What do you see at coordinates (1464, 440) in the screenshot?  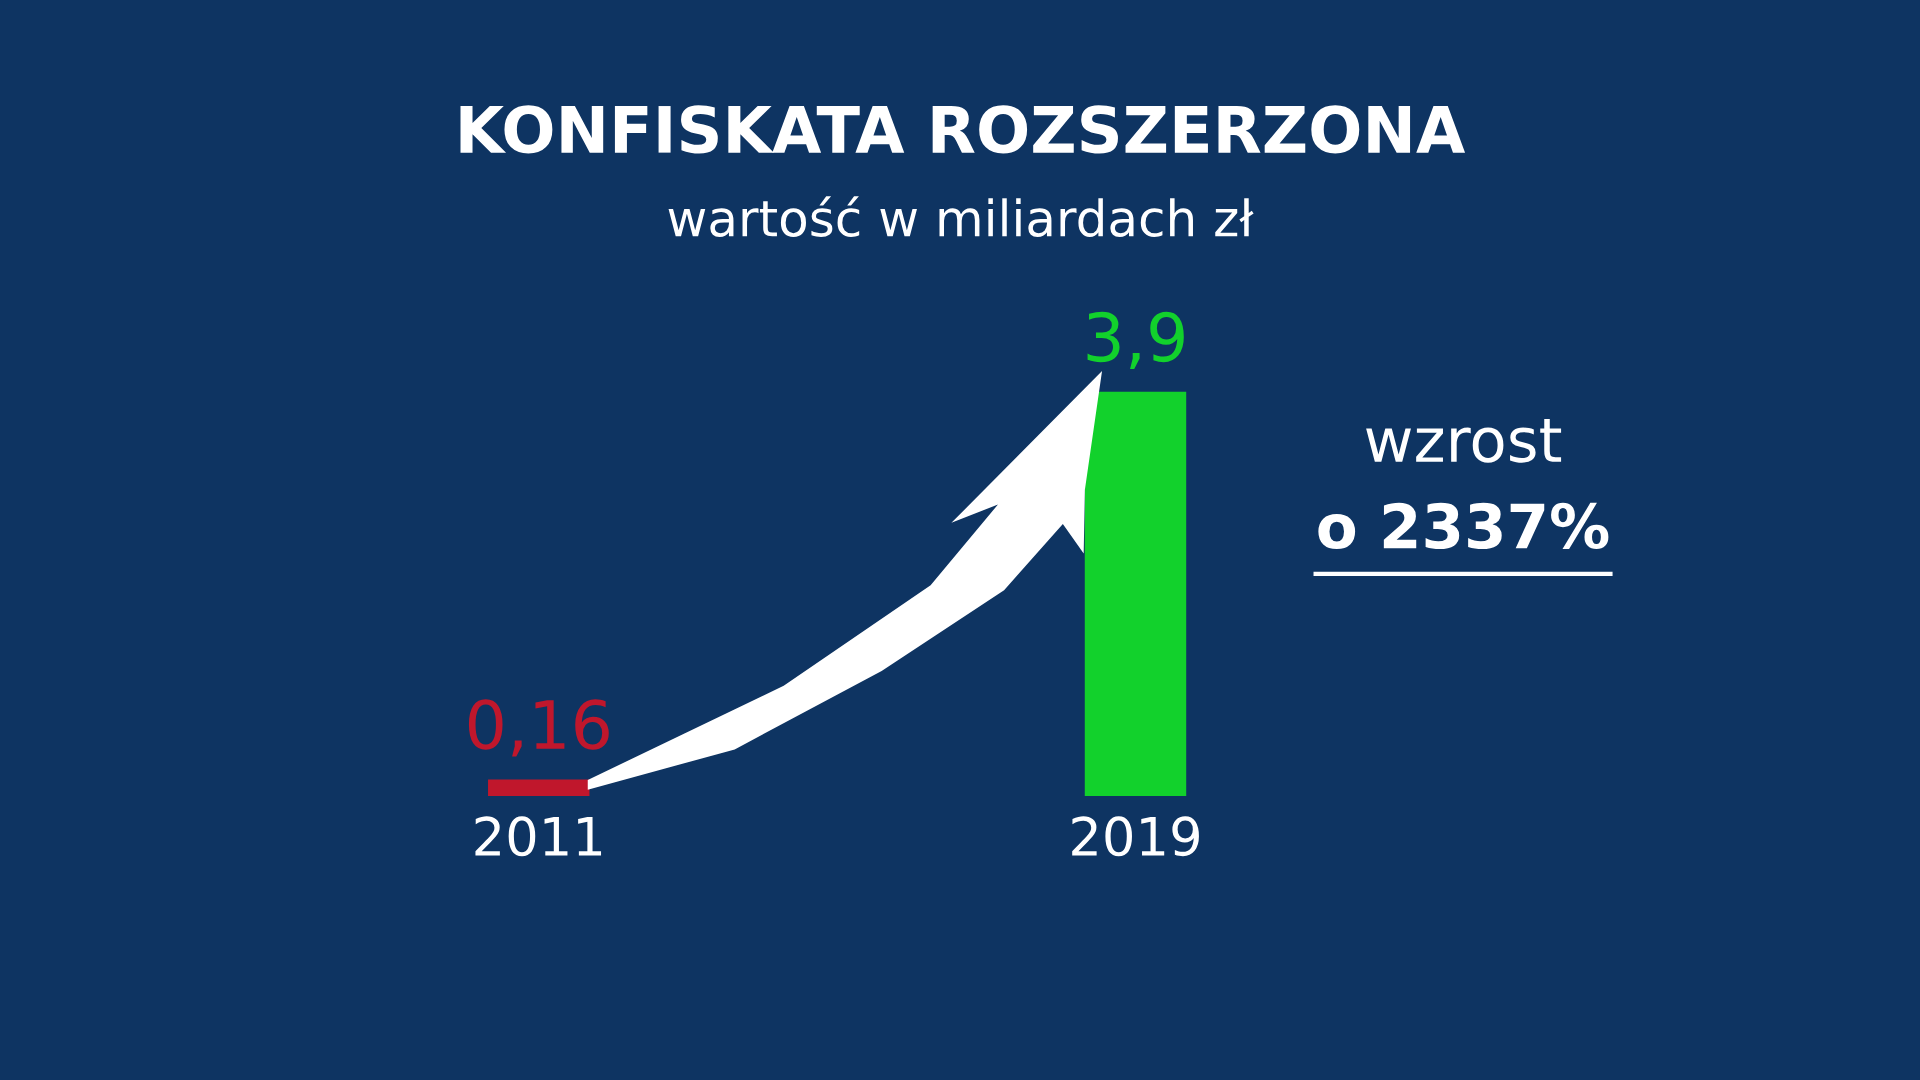 I see `annotation: wzrost` at bounding box center [1464, 440].